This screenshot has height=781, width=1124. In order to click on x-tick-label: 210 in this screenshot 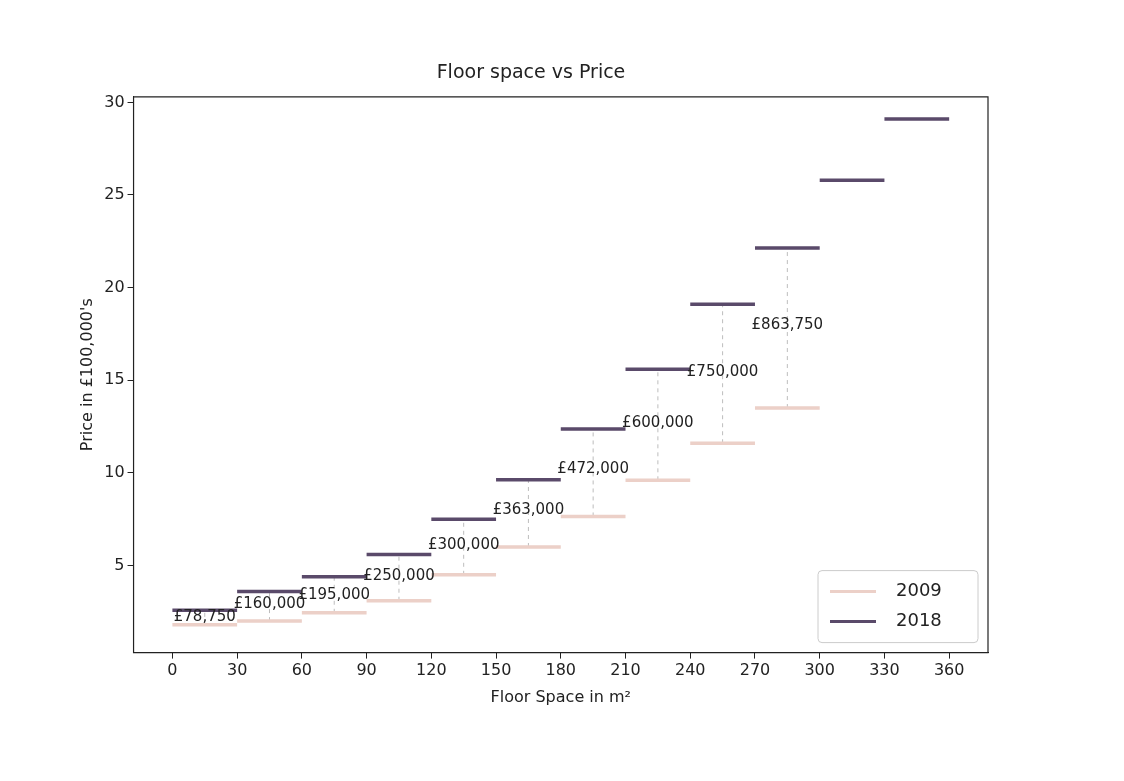, I will do `click(625, 670)`.